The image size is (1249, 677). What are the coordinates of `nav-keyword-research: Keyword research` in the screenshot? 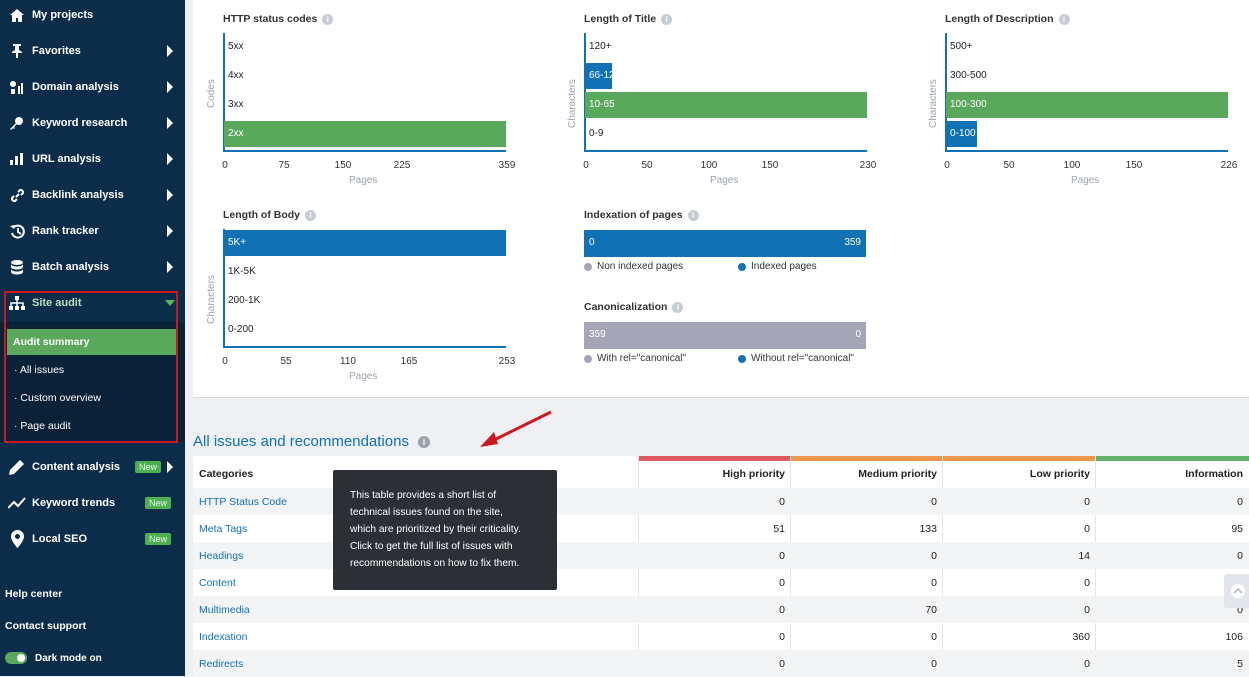 It's located at (92, 123).